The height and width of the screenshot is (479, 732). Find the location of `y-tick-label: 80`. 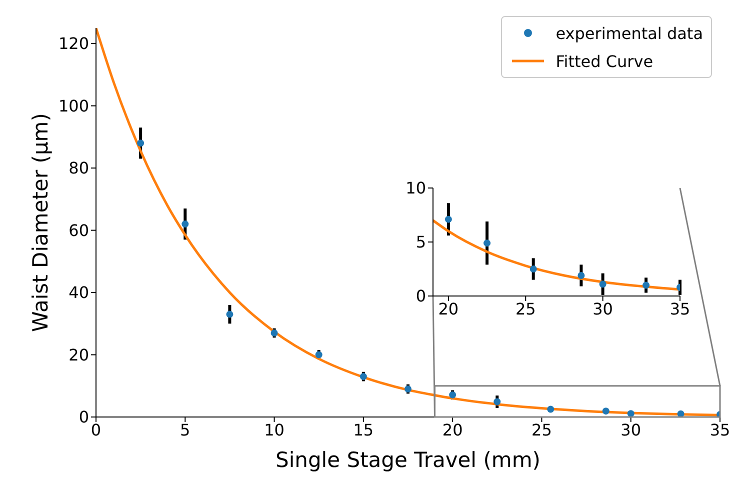

y-tick-label: 80 is located at coordinates (78, 168).